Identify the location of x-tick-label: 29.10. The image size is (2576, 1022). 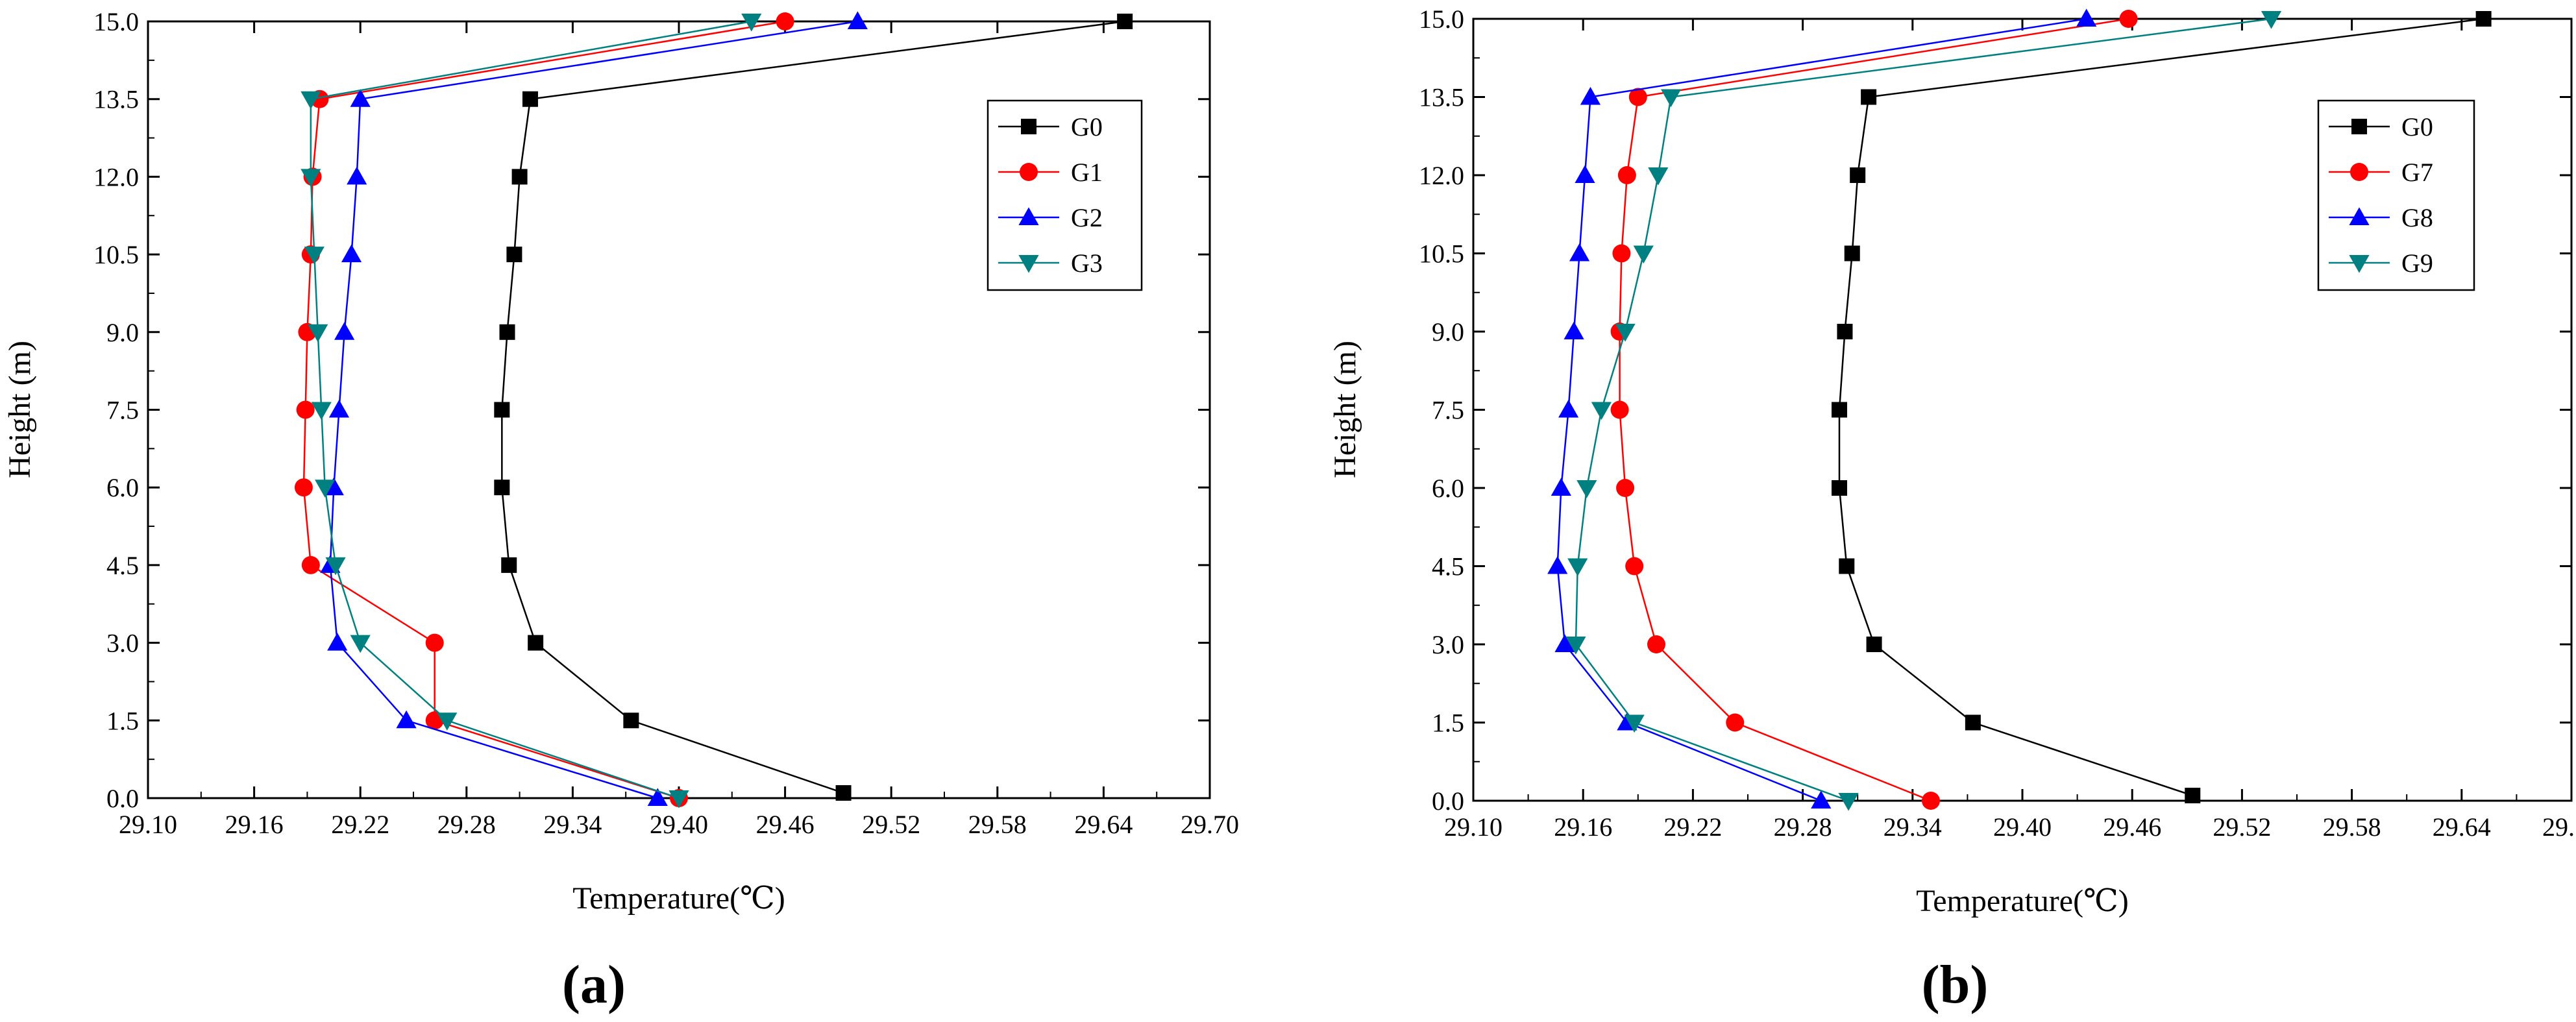
(148, 824).